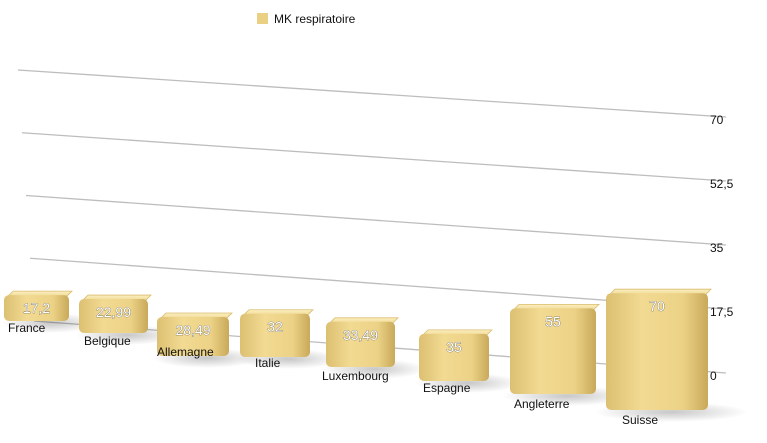 The image size is (767, 443). I want to click on y-tick-label: 70, so click(717, 120).